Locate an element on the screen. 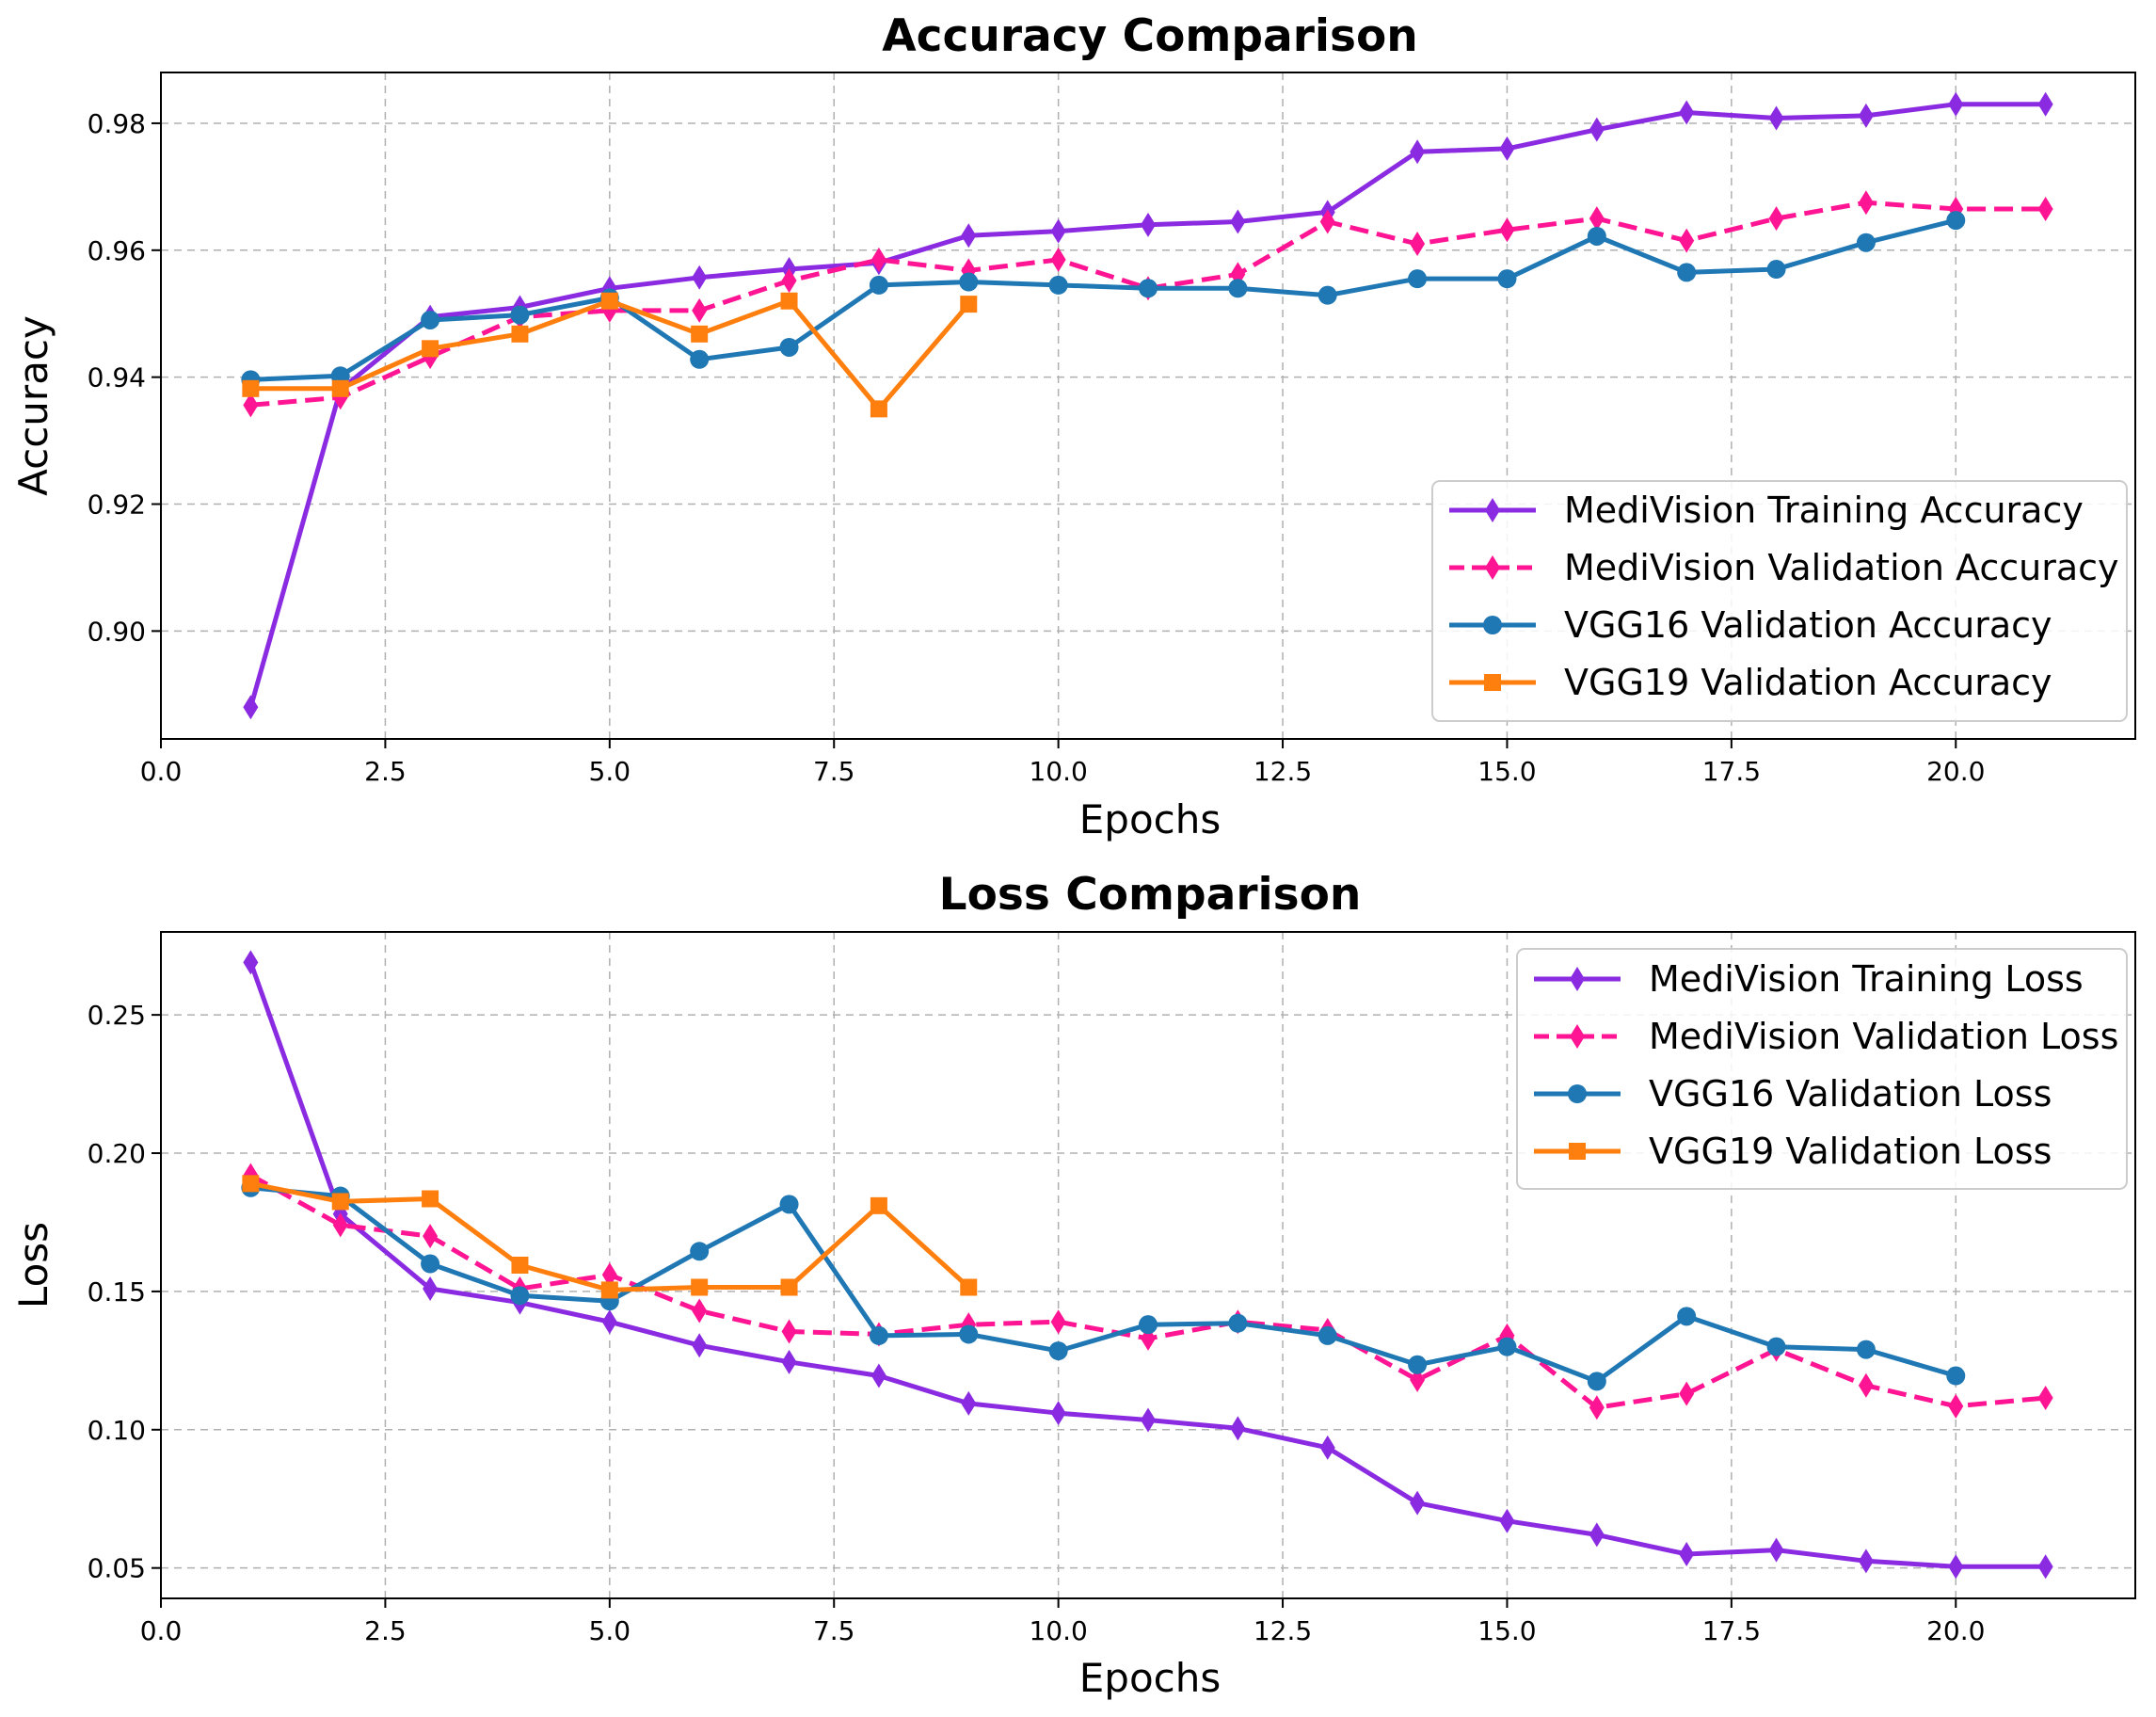 Image resolution: width=2156 pixels, height=1717 pixels. y-tick-label: 0.20 is located at coordinates (117, 1153).